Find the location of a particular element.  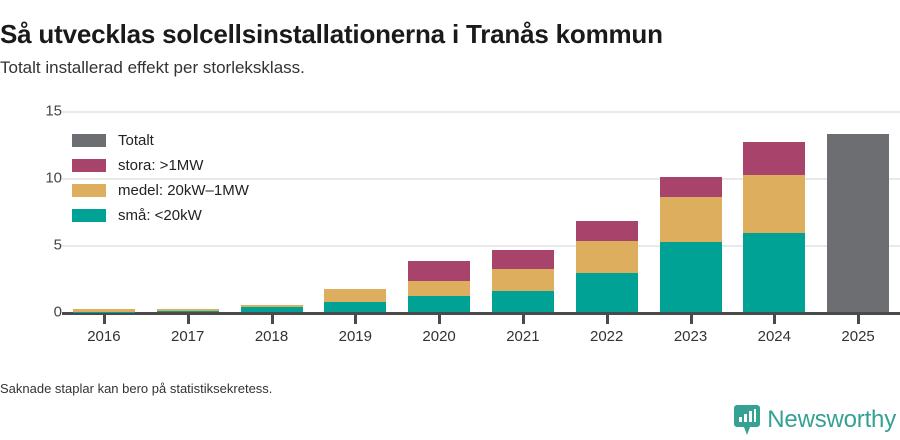

legend-label: stora: >1MW is located at coordinates (160, 165).